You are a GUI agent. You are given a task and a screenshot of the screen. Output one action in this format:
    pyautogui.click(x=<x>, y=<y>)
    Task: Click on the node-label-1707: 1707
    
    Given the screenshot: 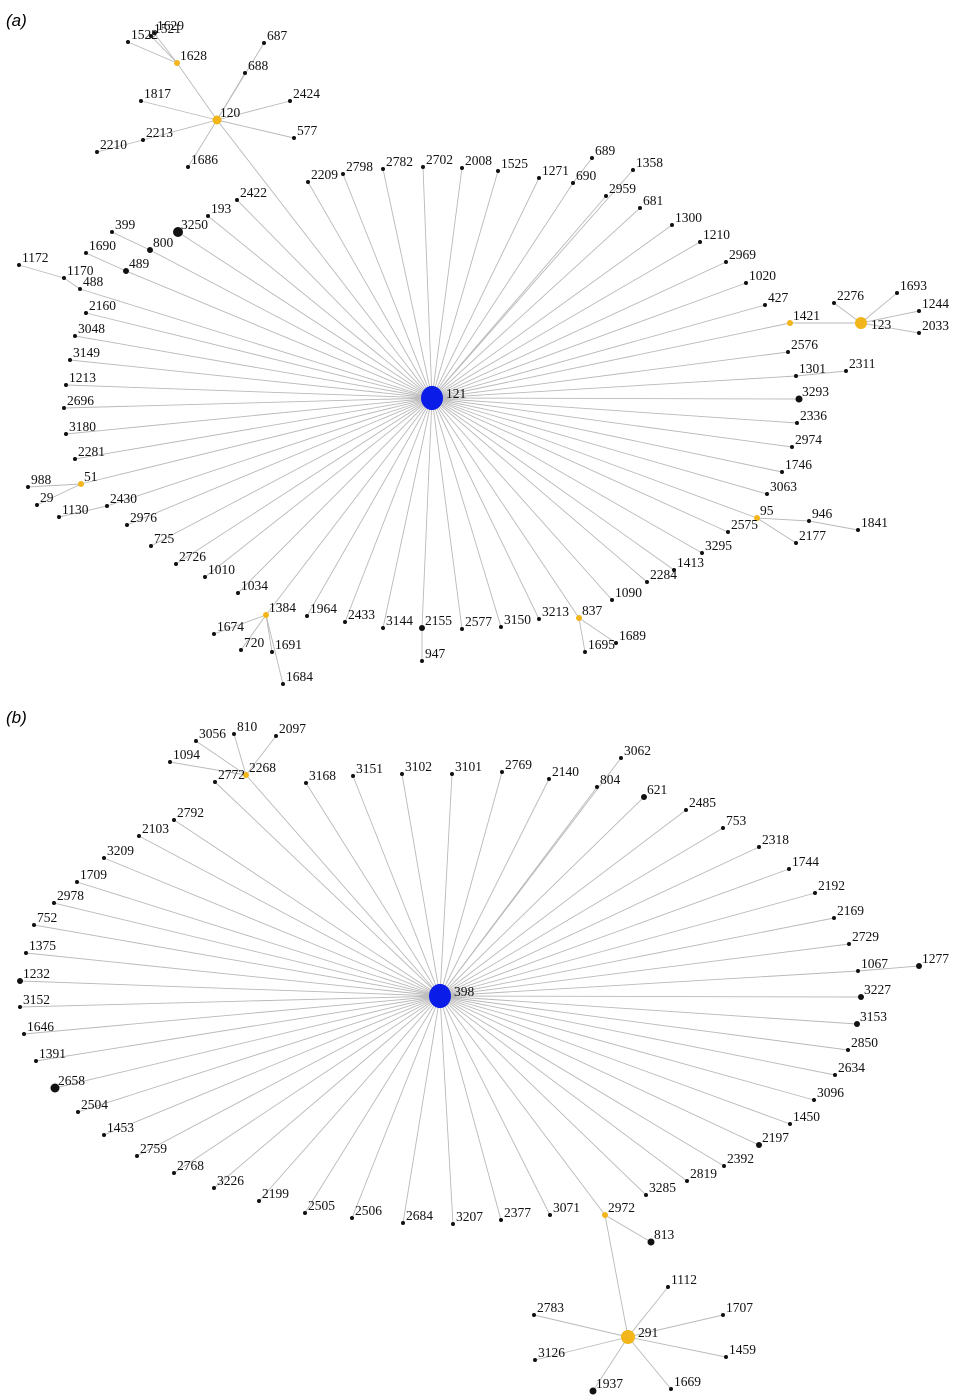 What is the action you would take?
    pyautogui.click(x=739, y=1307)
    